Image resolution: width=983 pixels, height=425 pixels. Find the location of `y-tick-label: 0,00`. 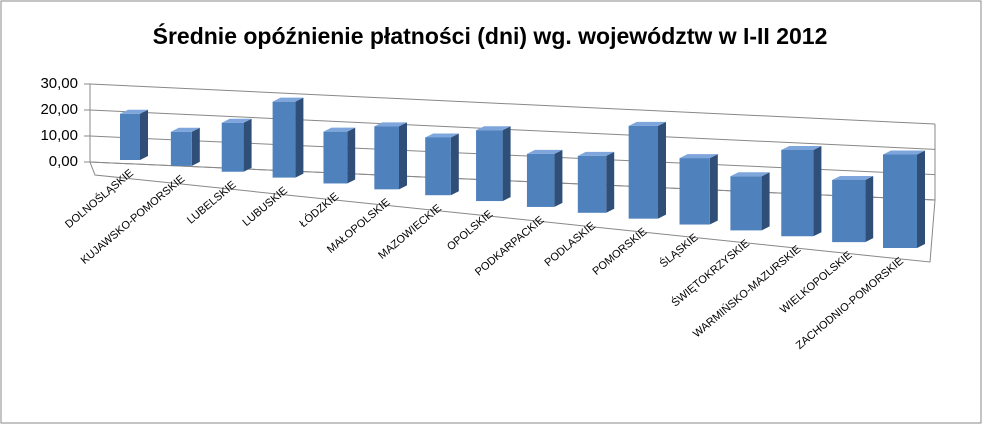

y-tick-label: 0,00 is located at coordinates (63, 161).